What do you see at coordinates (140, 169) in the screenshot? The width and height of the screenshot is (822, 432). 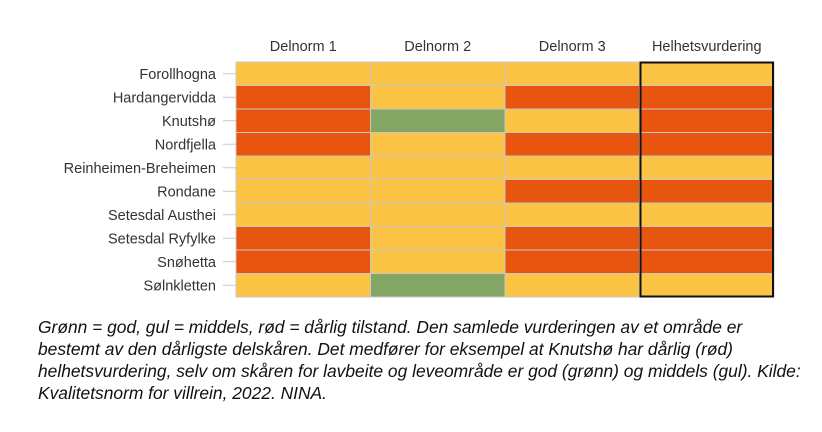 I see `row-label: Reinheimen-Breheimen` at bounding box center [140, 169].